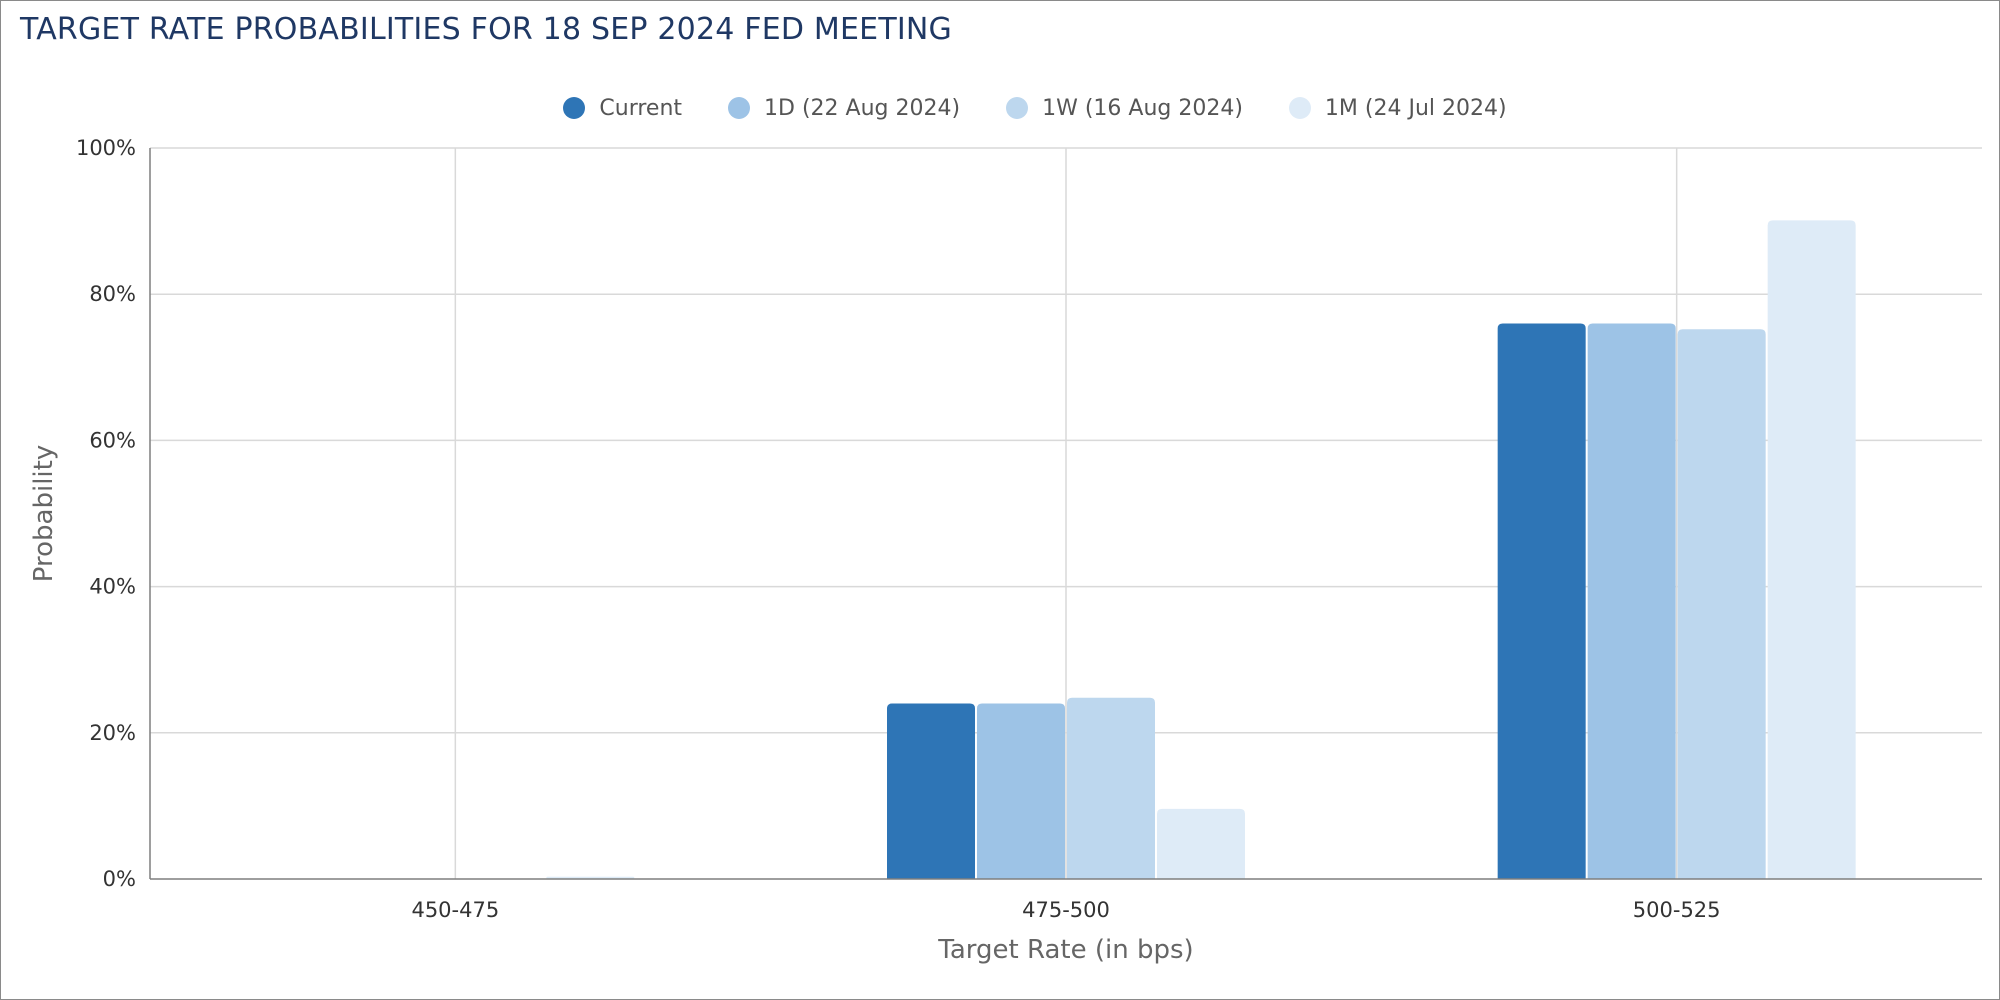  What do you see at coordinates (641, 108) in the screenshot?
I see `legend-label: Current` at bounding box center [641, 108].